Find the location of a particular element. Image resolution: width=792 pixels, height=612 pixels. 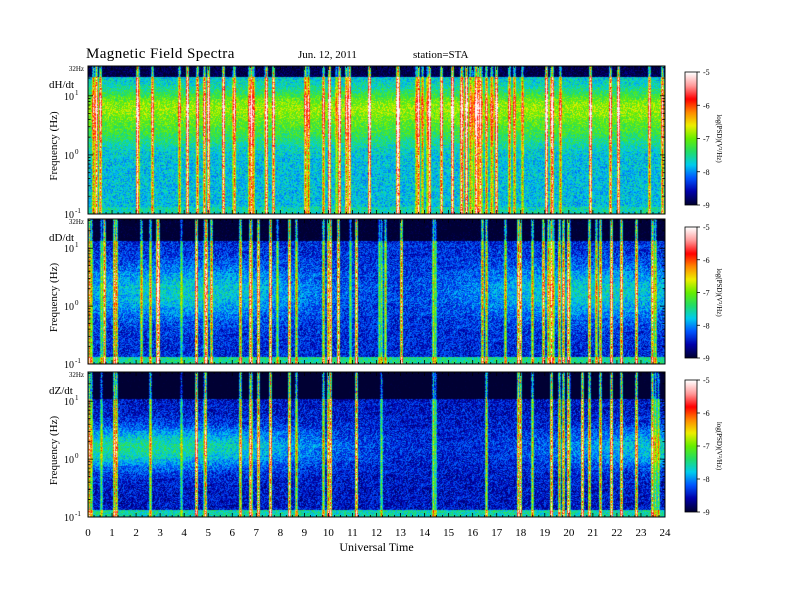

colorbar-tick-label-0-0: -5 is located at coordinates (706, 72).